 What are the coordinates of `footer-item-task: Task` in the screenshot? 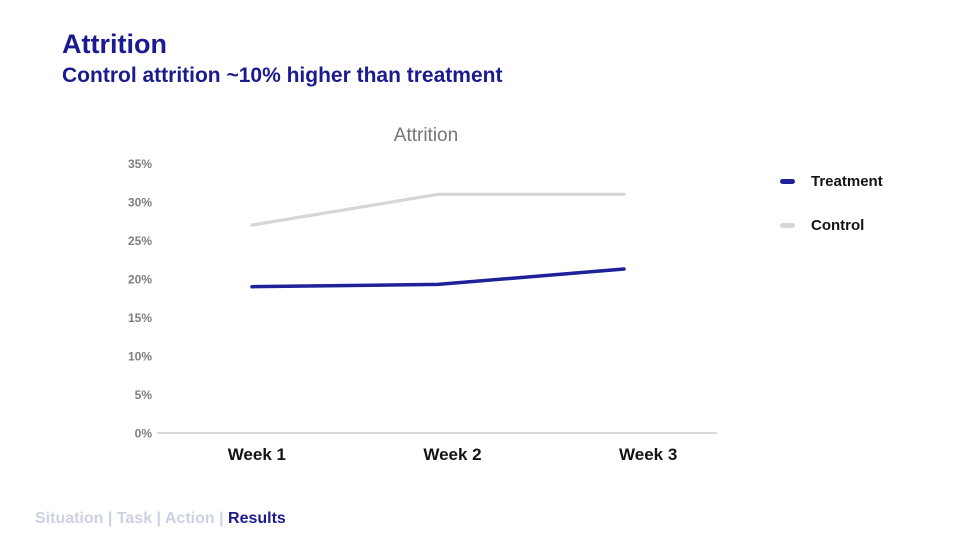 It's located at (134, 518).